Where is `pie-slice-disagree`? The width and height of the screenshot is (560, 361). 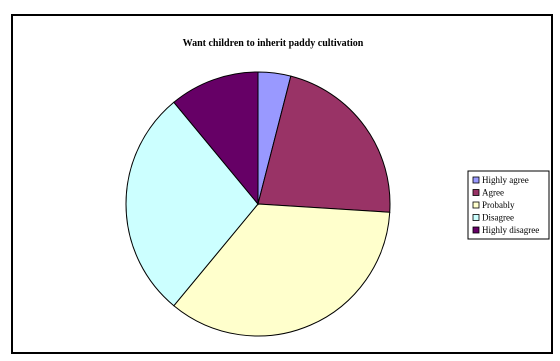
pie-slice-disagree is located at coordinates (192, 204).